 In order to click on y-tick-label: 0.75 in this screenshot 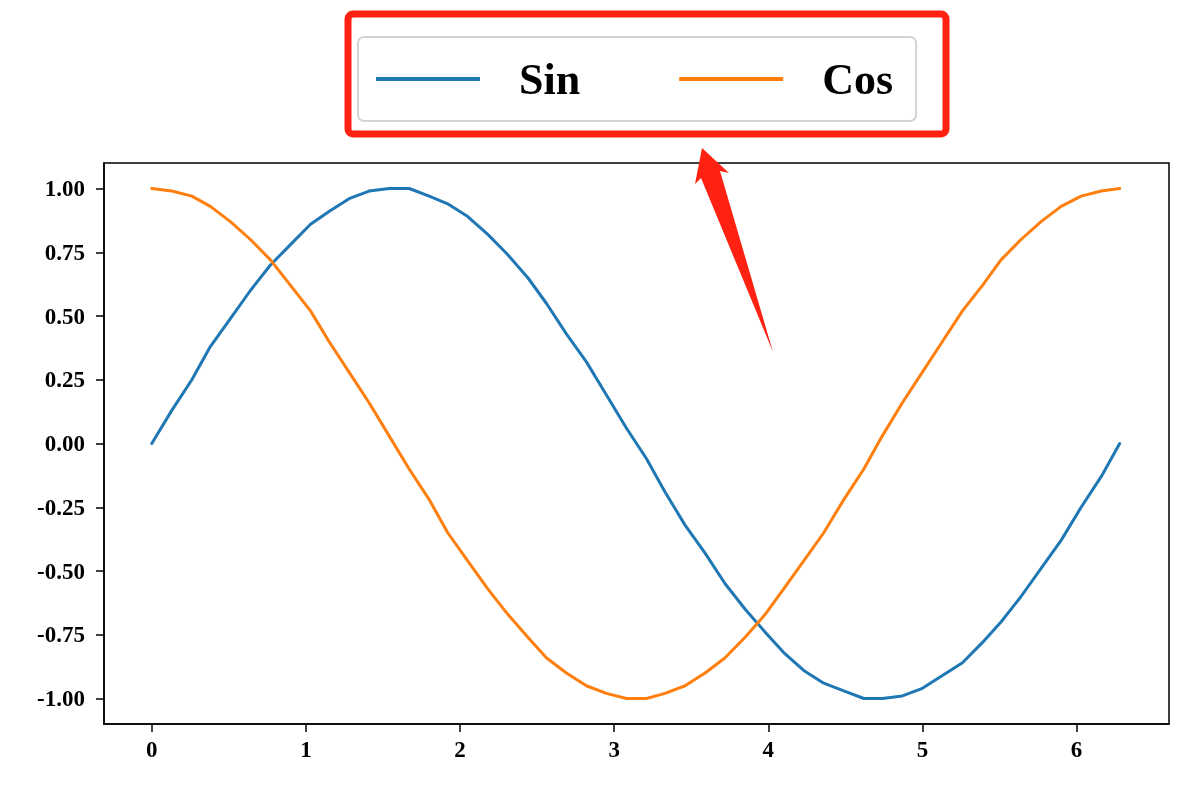, I will do `click(64, 252)`.